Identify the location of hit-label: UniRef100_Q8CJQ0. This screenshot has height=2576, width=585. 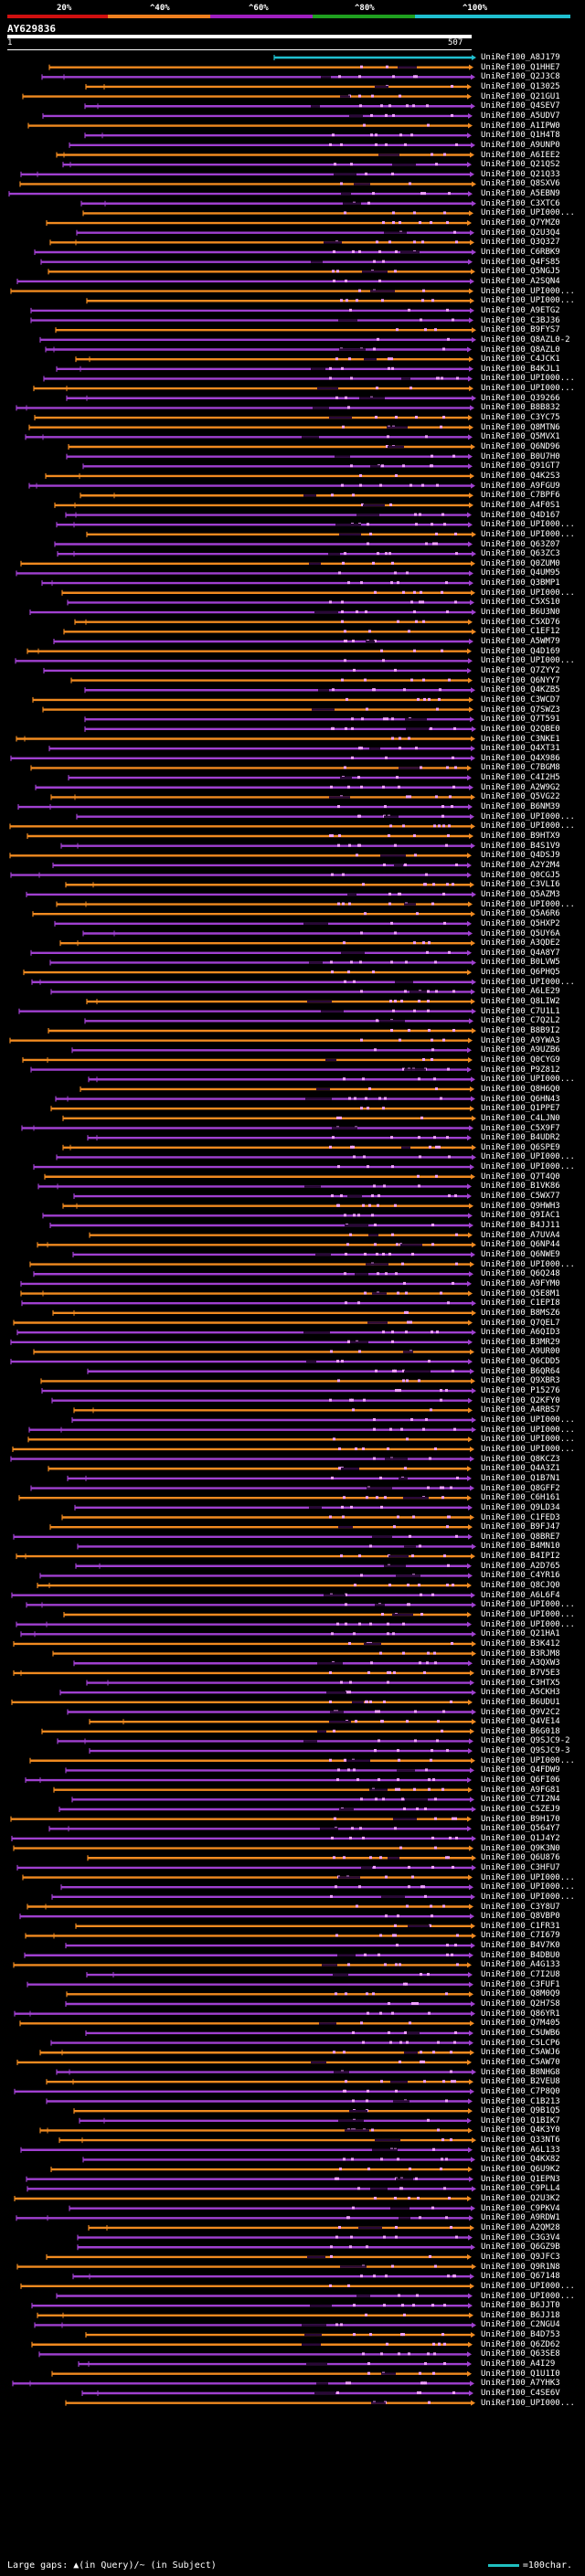
(520, 1586).